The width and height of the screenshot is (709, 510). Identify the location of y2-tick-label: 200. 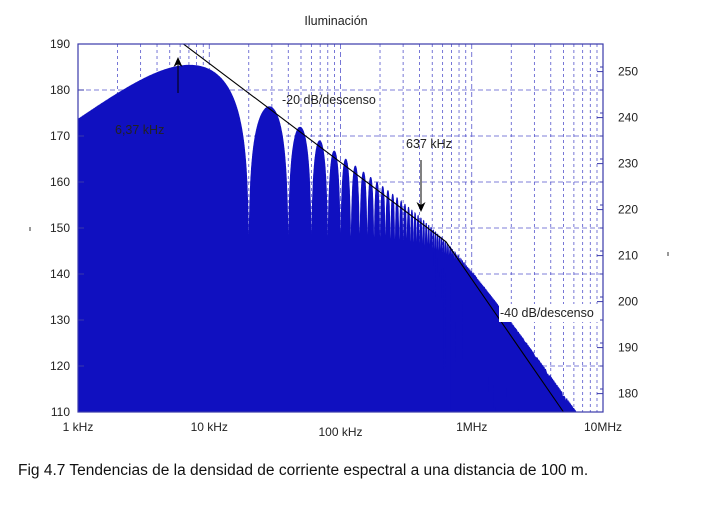
(628, 302).